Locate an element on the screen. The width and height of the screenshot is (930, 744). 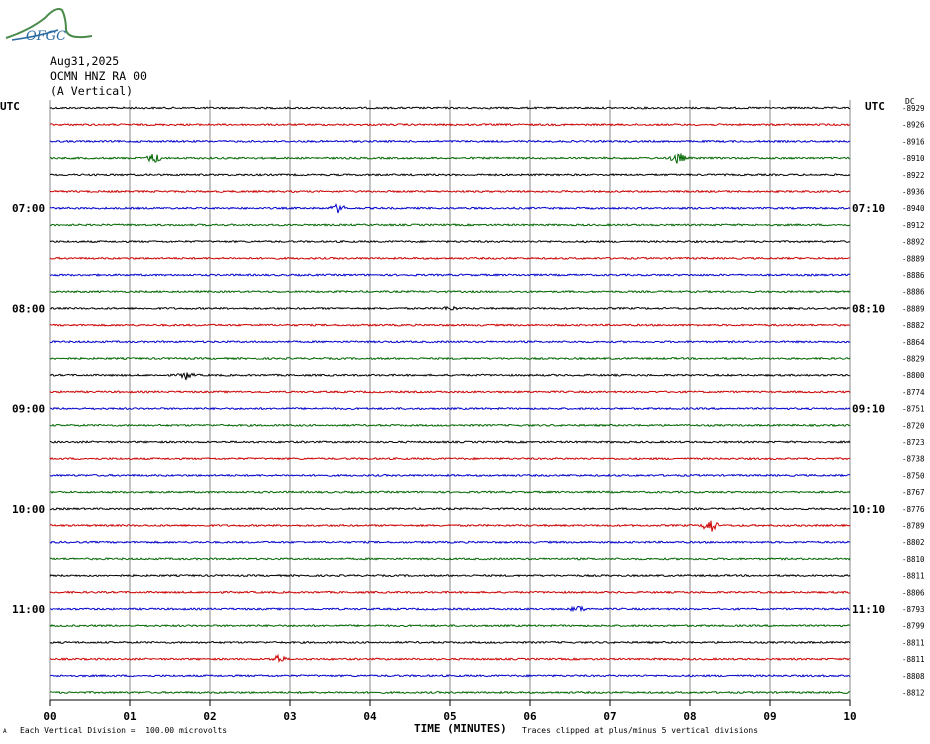
x-tick-label-01: 01 is located at coordinates (130, 716).